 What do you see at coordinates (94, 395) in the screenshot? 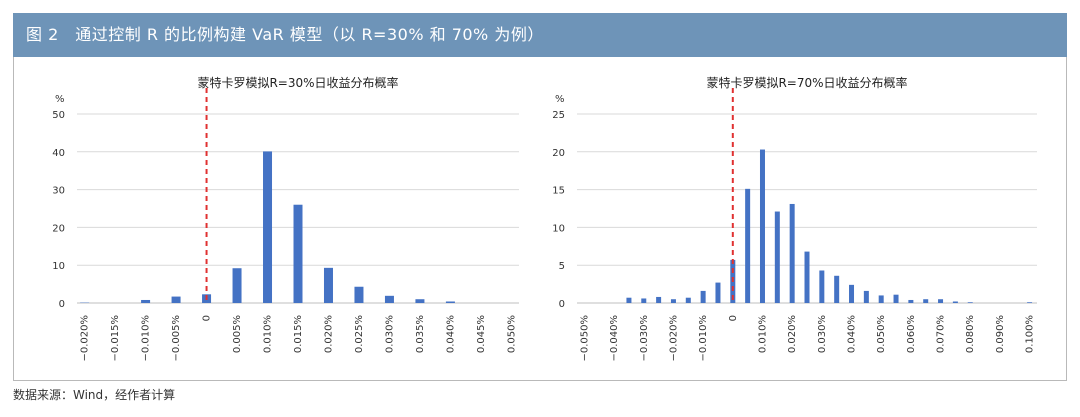
I see `source-note: 数据来源：Wind，经作者计算` at bounding box center [94, 395].